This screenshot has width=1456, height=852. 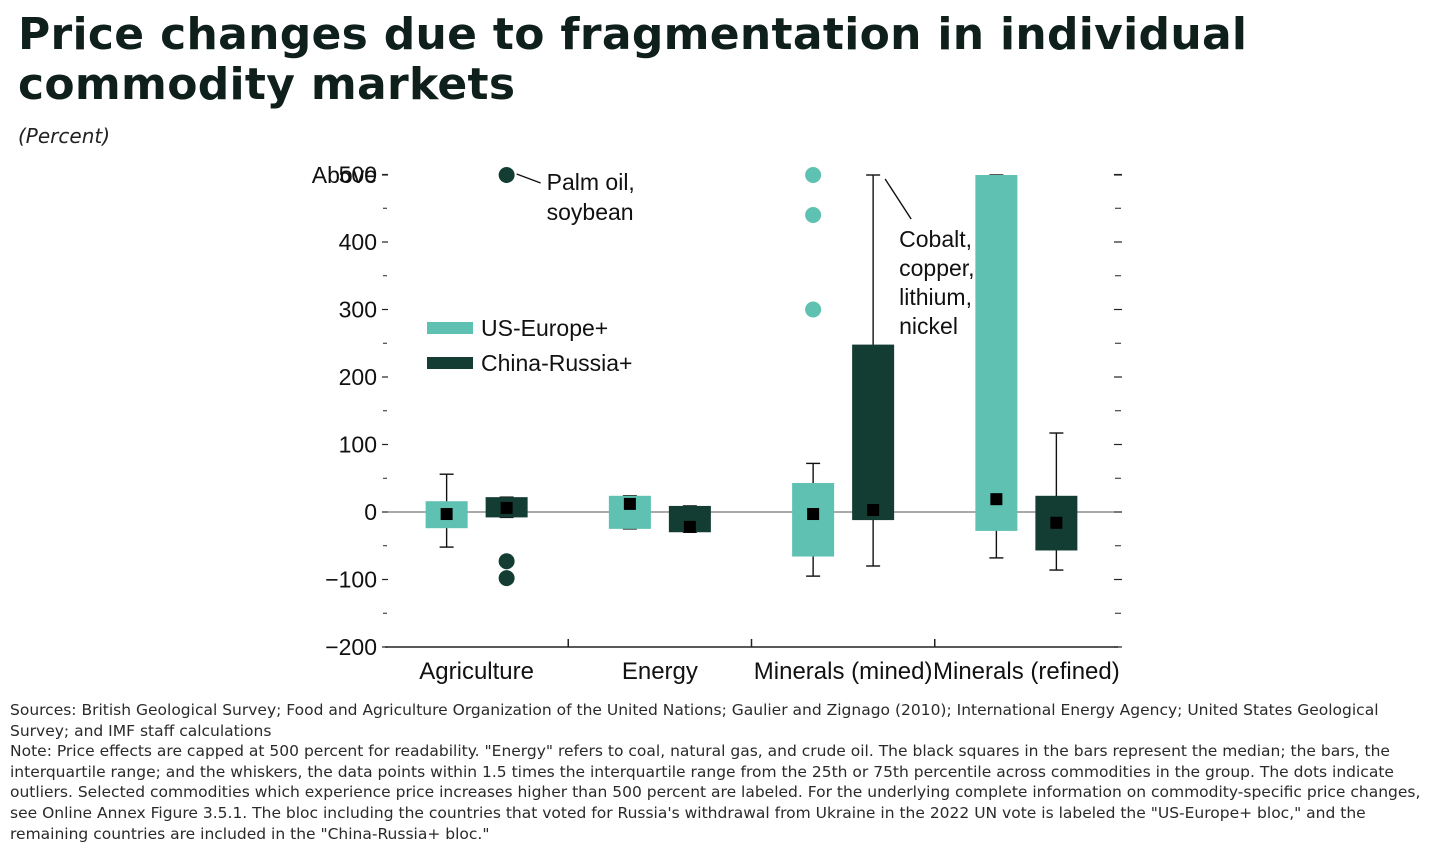 I want to click on annotation-label: copper,, so click(x=936, y=268).